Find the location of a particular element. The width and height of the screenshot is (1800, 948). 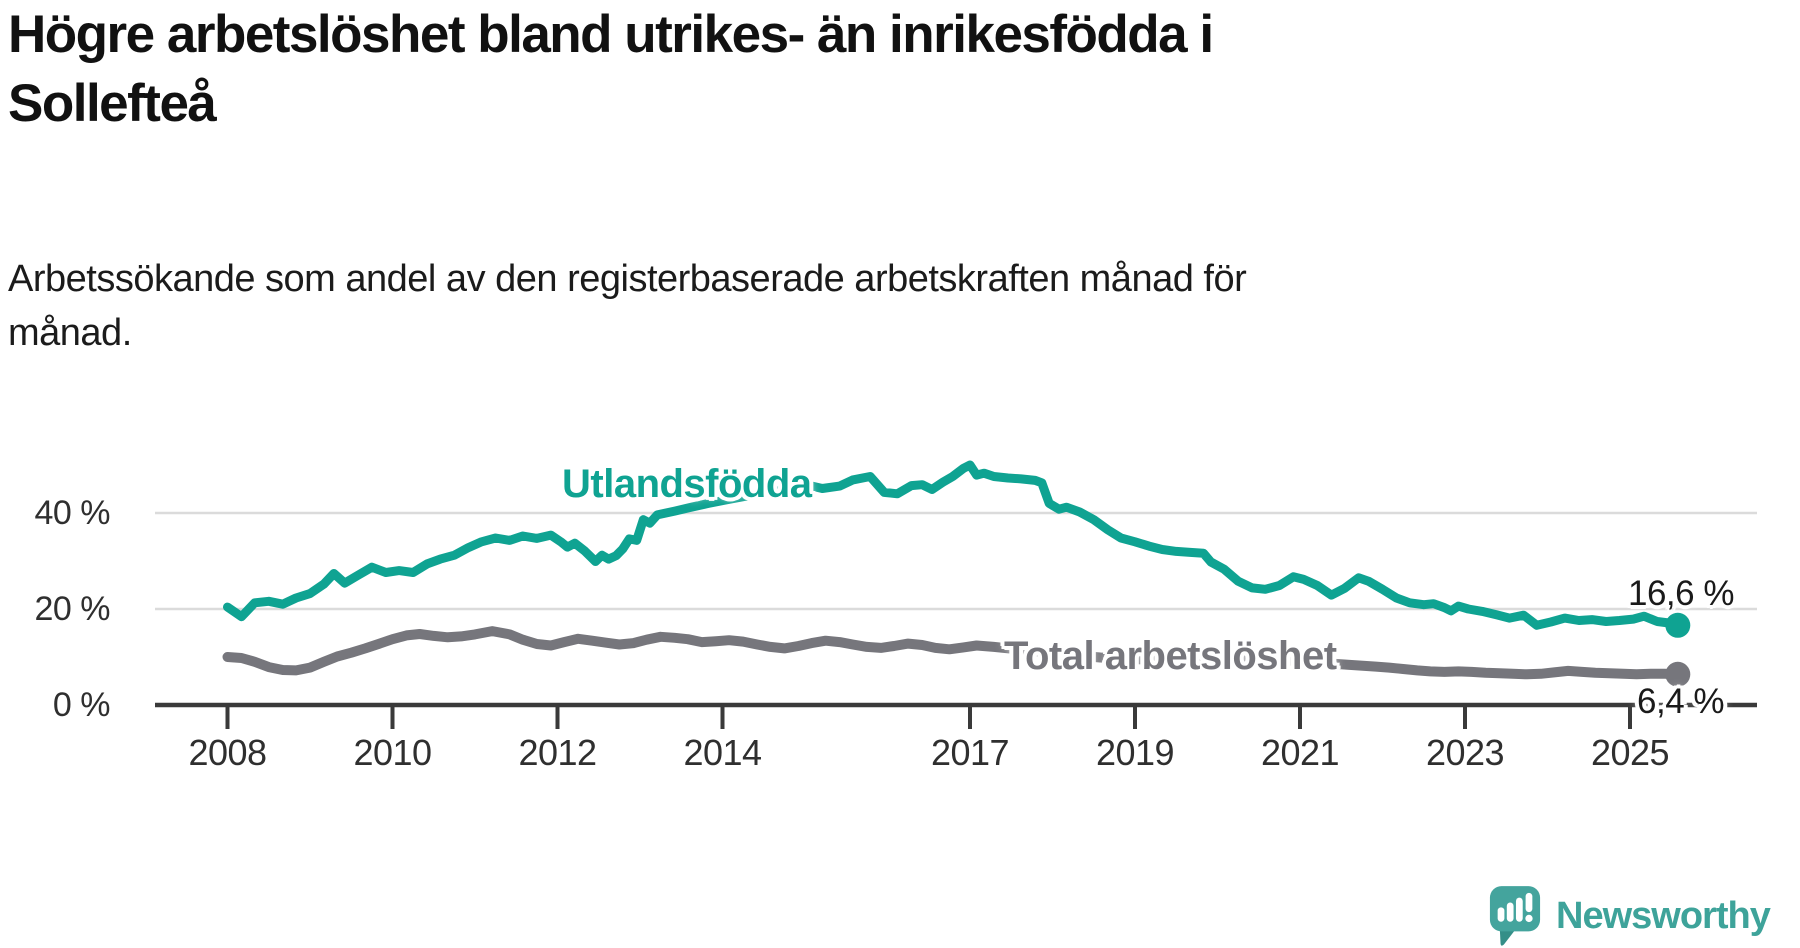

x-tick-label-2019: 2019 is located at coordinates (1135, 752).